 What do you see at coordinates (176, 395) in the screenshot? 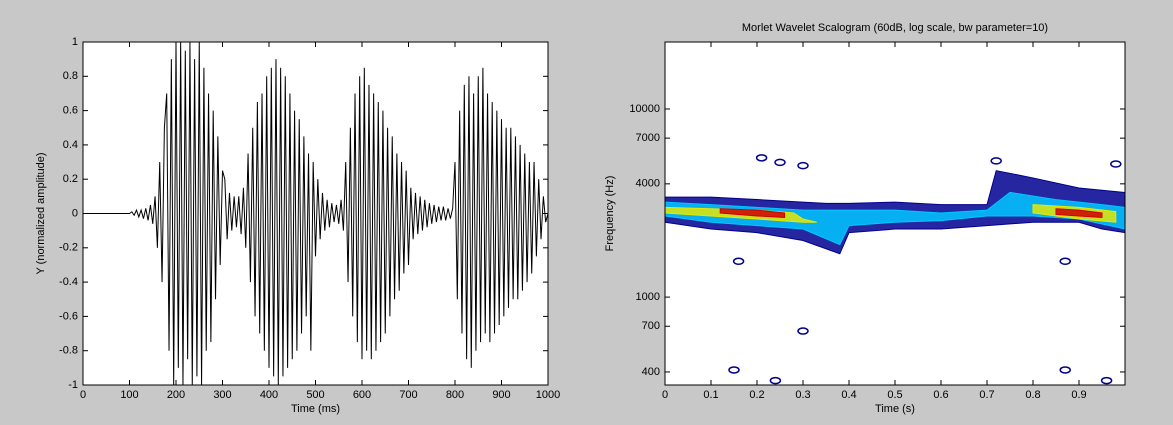
I see `x-tick-label: 200` at bounding box center [176, 395].